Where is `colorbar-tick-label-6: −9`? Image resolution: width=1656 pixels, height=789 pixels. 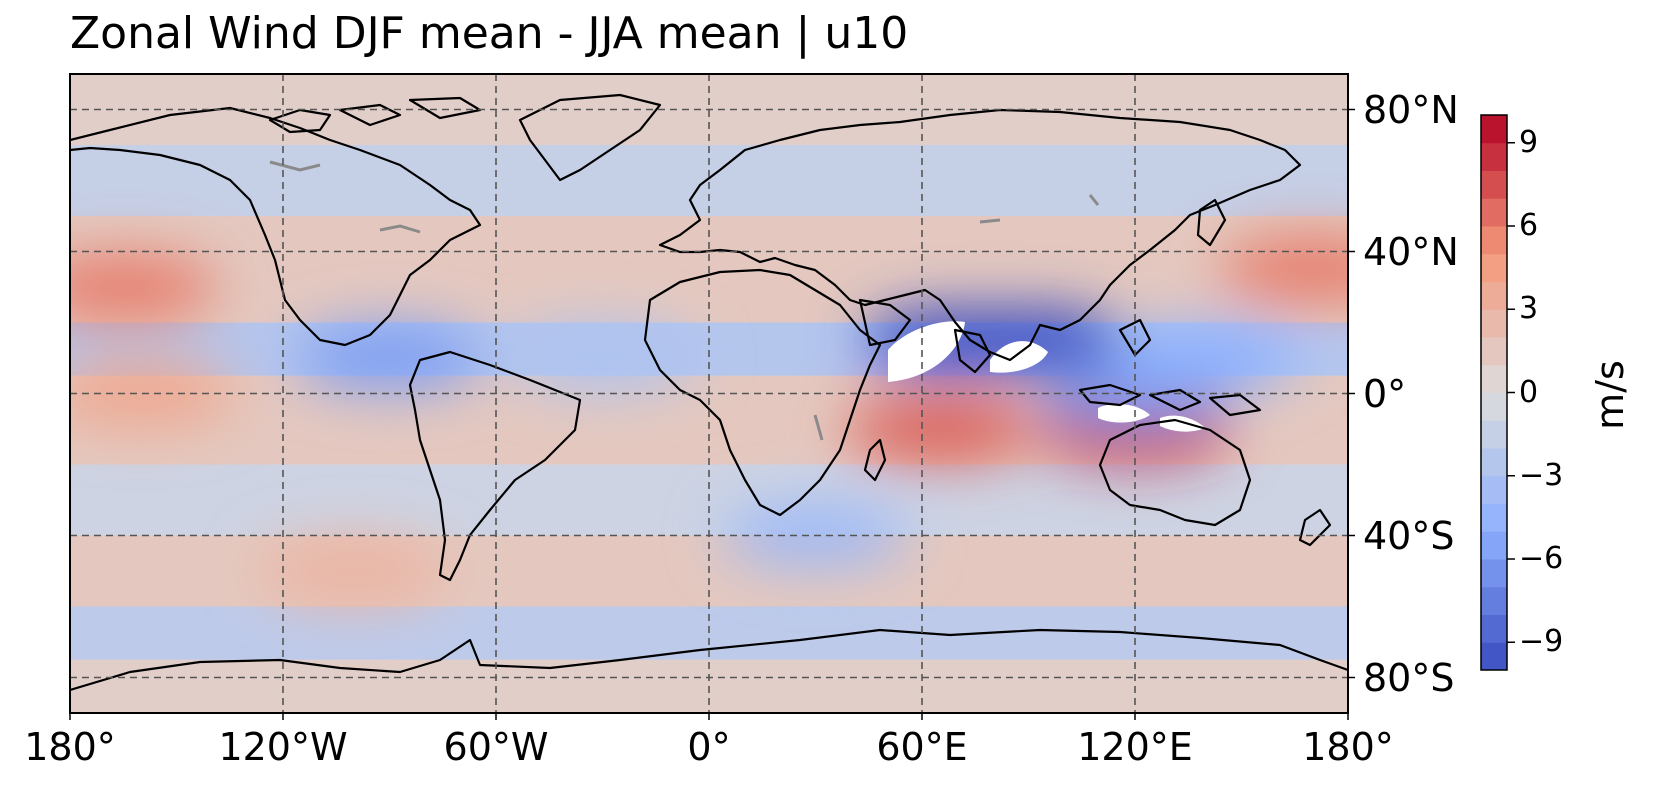
colorbar-tick-label-6: −9 is located at coordinates (1541, 642).